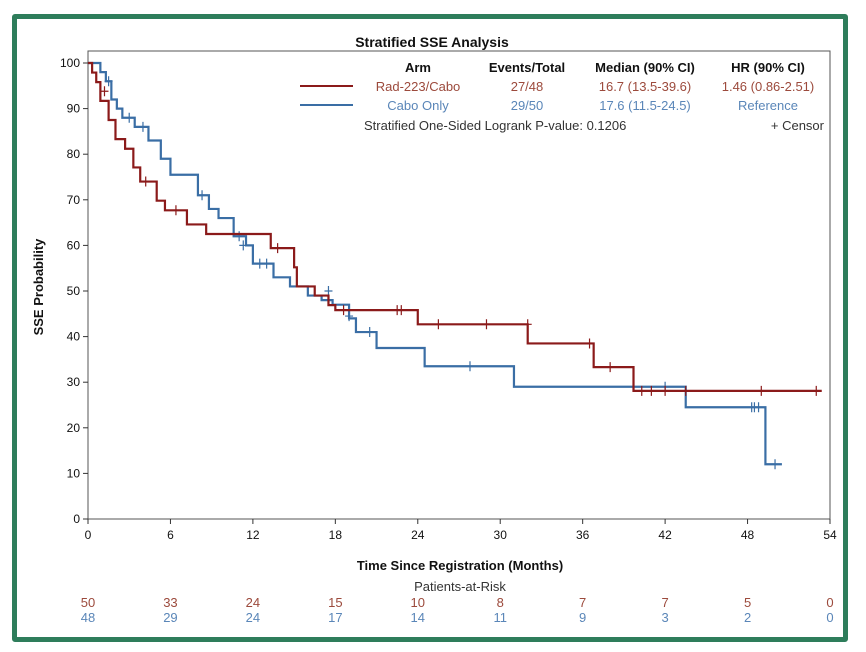 This screenshot has height=652, width=866. What do you see at coordinates (457, 610) in the screenshot?
I see `risk-table: 50 33 24 15 10 8 7 7 5 048 29 24 17 14 11 9 3 2 0` at bounding box center [457, 610].